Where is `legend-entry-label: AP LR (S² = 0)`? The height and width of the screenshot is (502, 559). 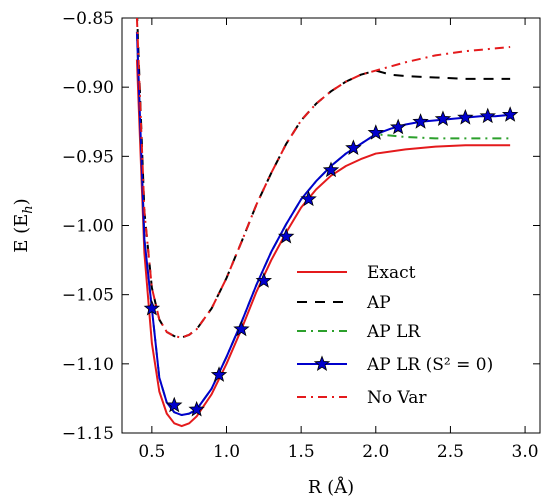 legend-entry-label: AP LR (S² = 0) is located at coordinates (429, 365).